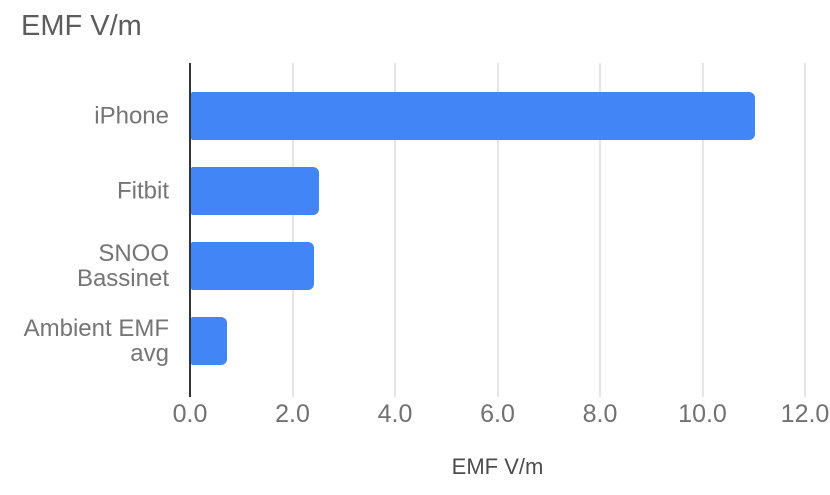  Describe the element at coordinates (81, 26) in the screenshot. I see `chart-title: EMF V/m` at that location.